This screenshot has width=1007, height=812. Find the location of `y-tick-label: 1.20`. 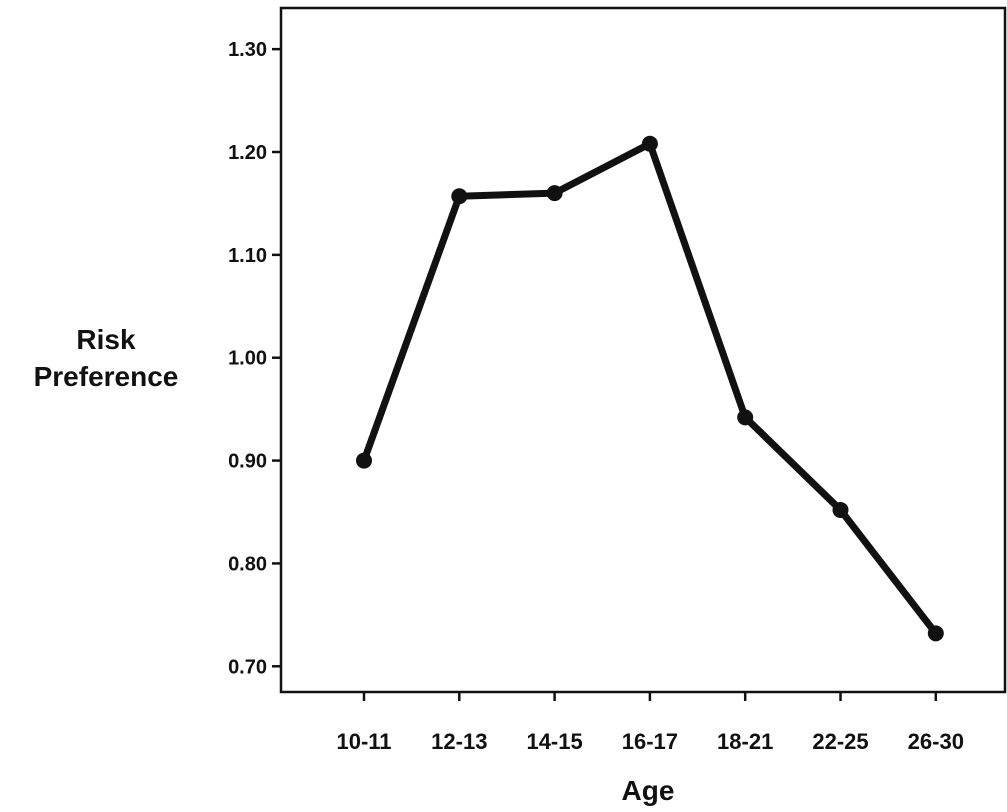

y-tick-label: 1.20 is located at coordinates (247, 153).